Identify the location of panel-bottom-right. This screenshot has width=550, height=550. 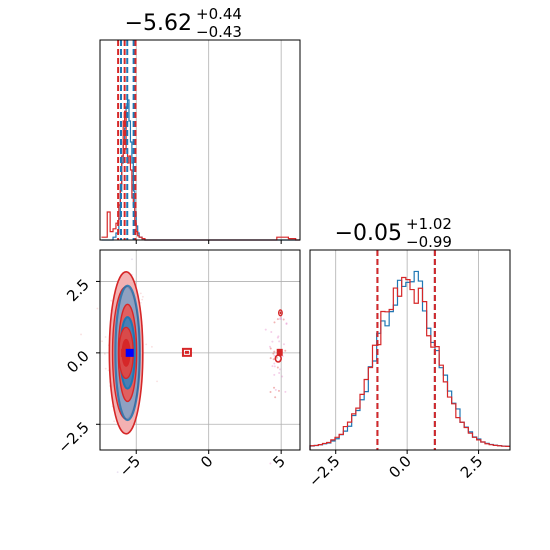
(410, 350).